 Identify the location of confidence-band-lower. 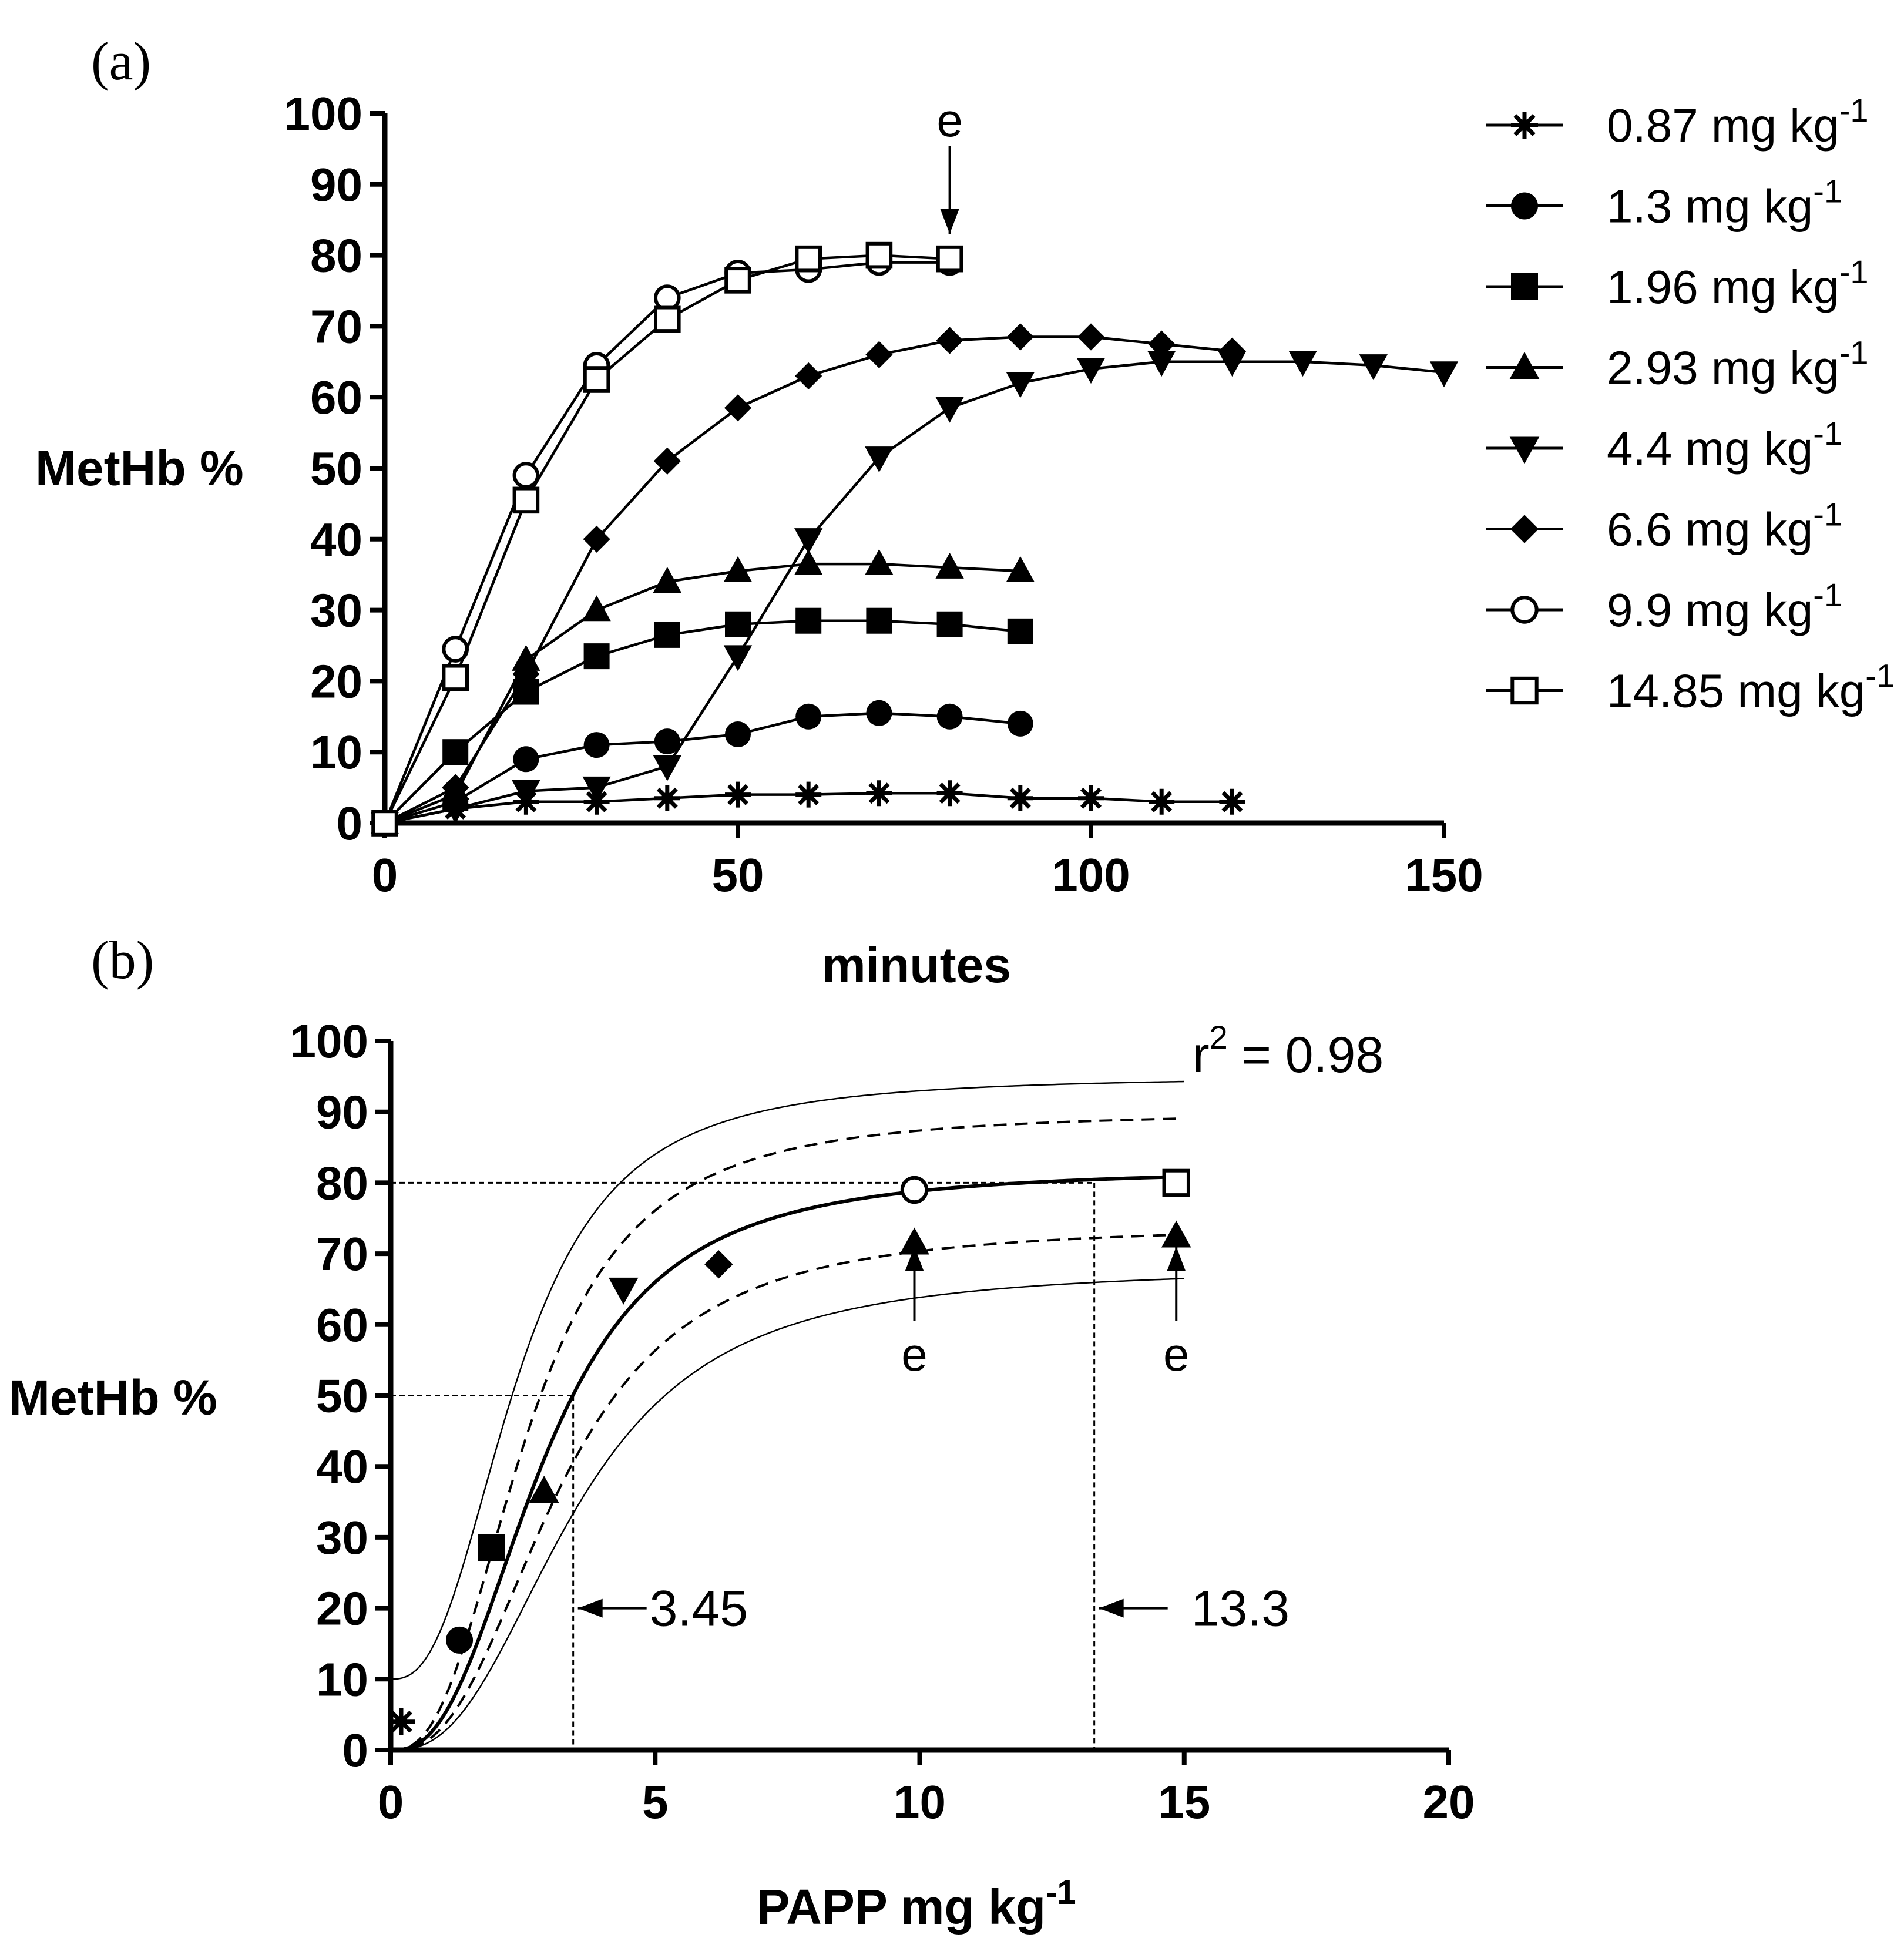
(787, 1492).